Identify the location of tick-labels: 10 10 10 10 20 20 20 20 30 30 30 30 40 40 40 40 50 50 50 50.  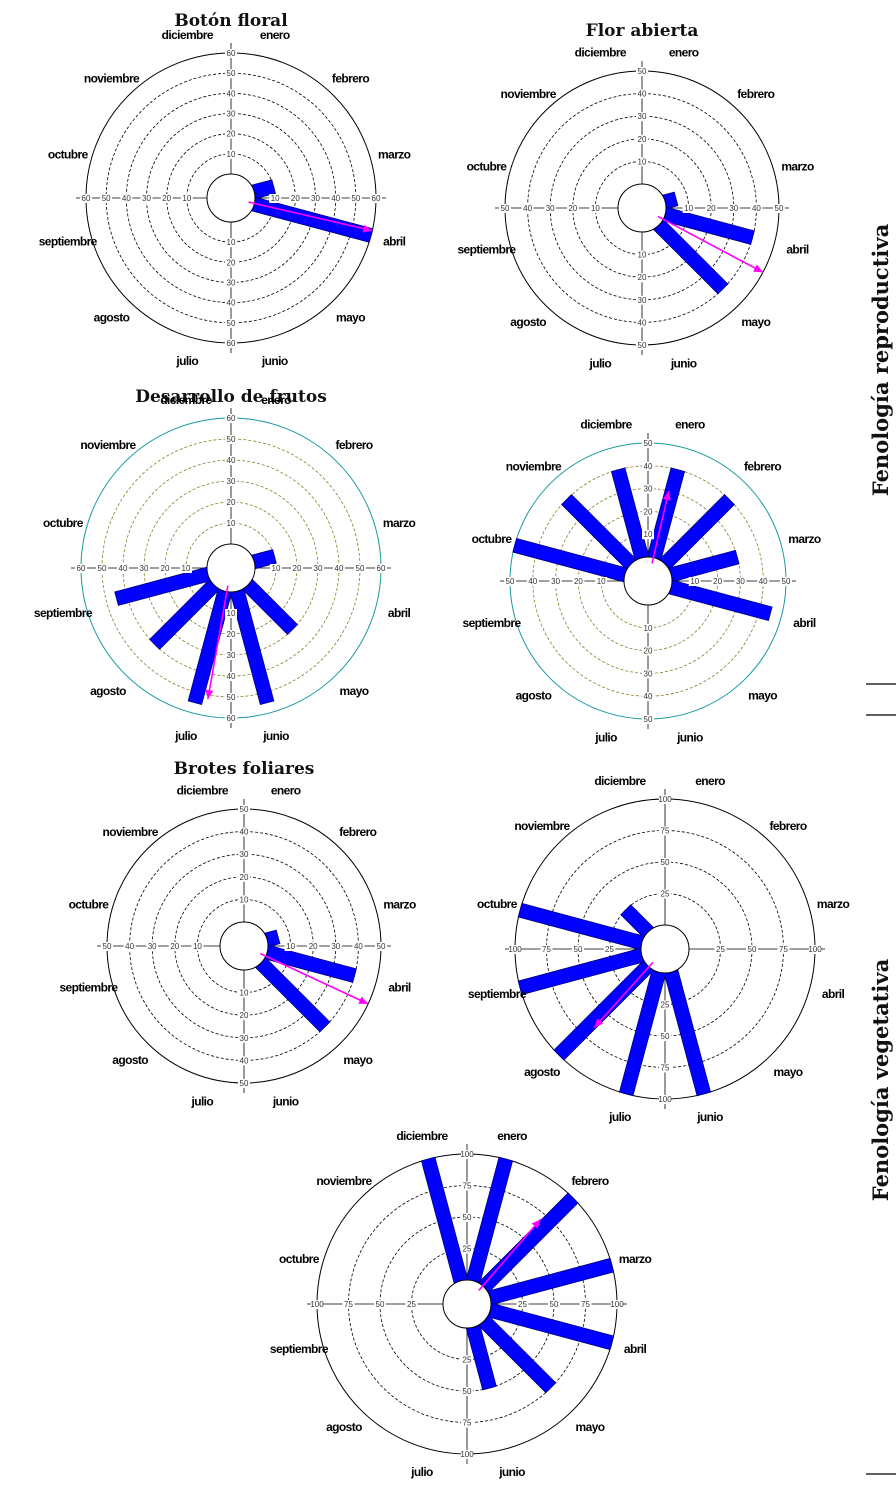
(244, 946).